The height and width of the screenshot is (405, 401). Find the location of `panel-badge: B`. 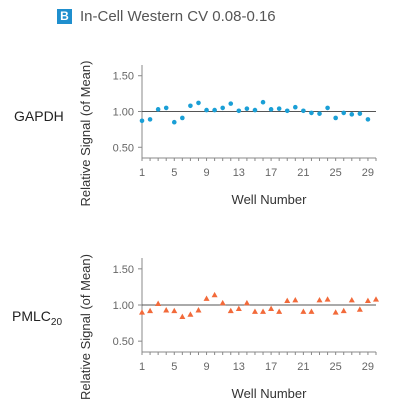

panel-badge: B is located at coordinates (64, 16).